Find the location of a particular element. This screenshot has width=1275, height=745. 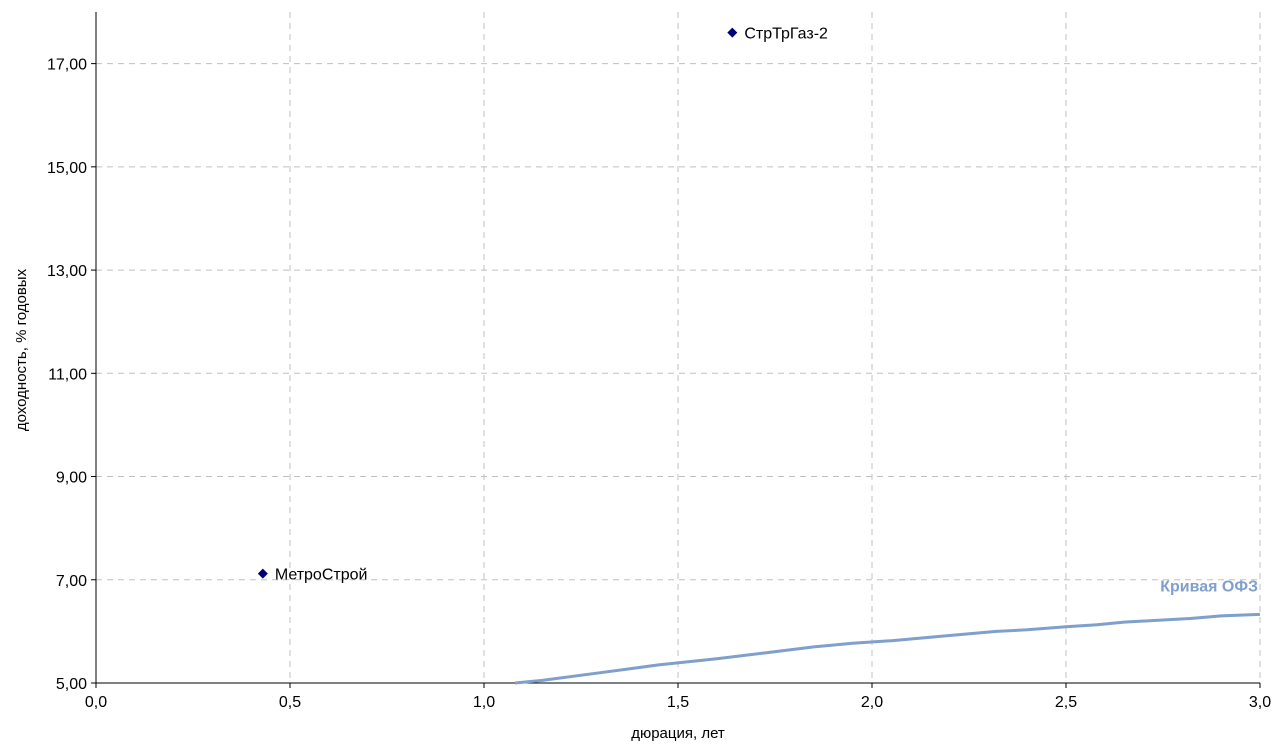

y-tick-label: 9,00 is located at coordinates (71, 478).